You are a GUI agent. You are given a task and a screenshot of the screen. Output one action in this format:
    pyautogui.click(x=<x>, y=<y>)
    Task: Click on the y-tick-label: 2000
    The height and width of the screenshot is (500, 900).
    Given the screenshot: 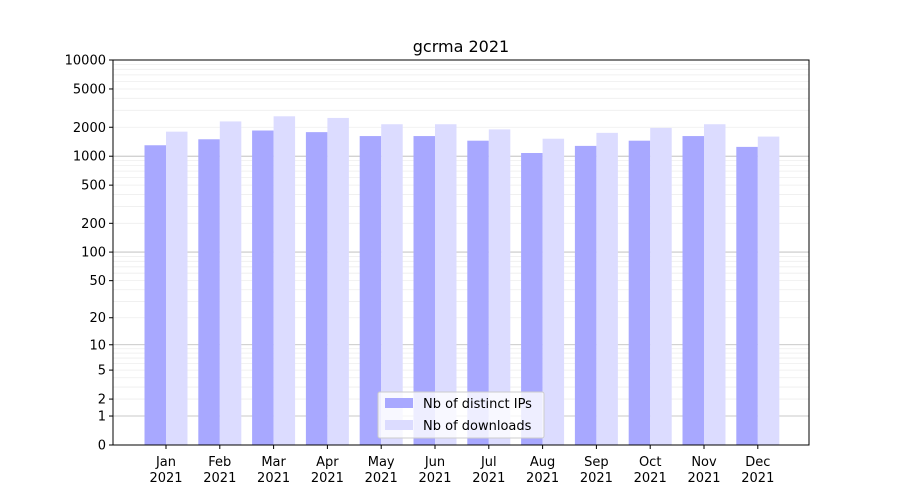 What is the action you would take?
    pyautogui.click(x=89, y=128)
    